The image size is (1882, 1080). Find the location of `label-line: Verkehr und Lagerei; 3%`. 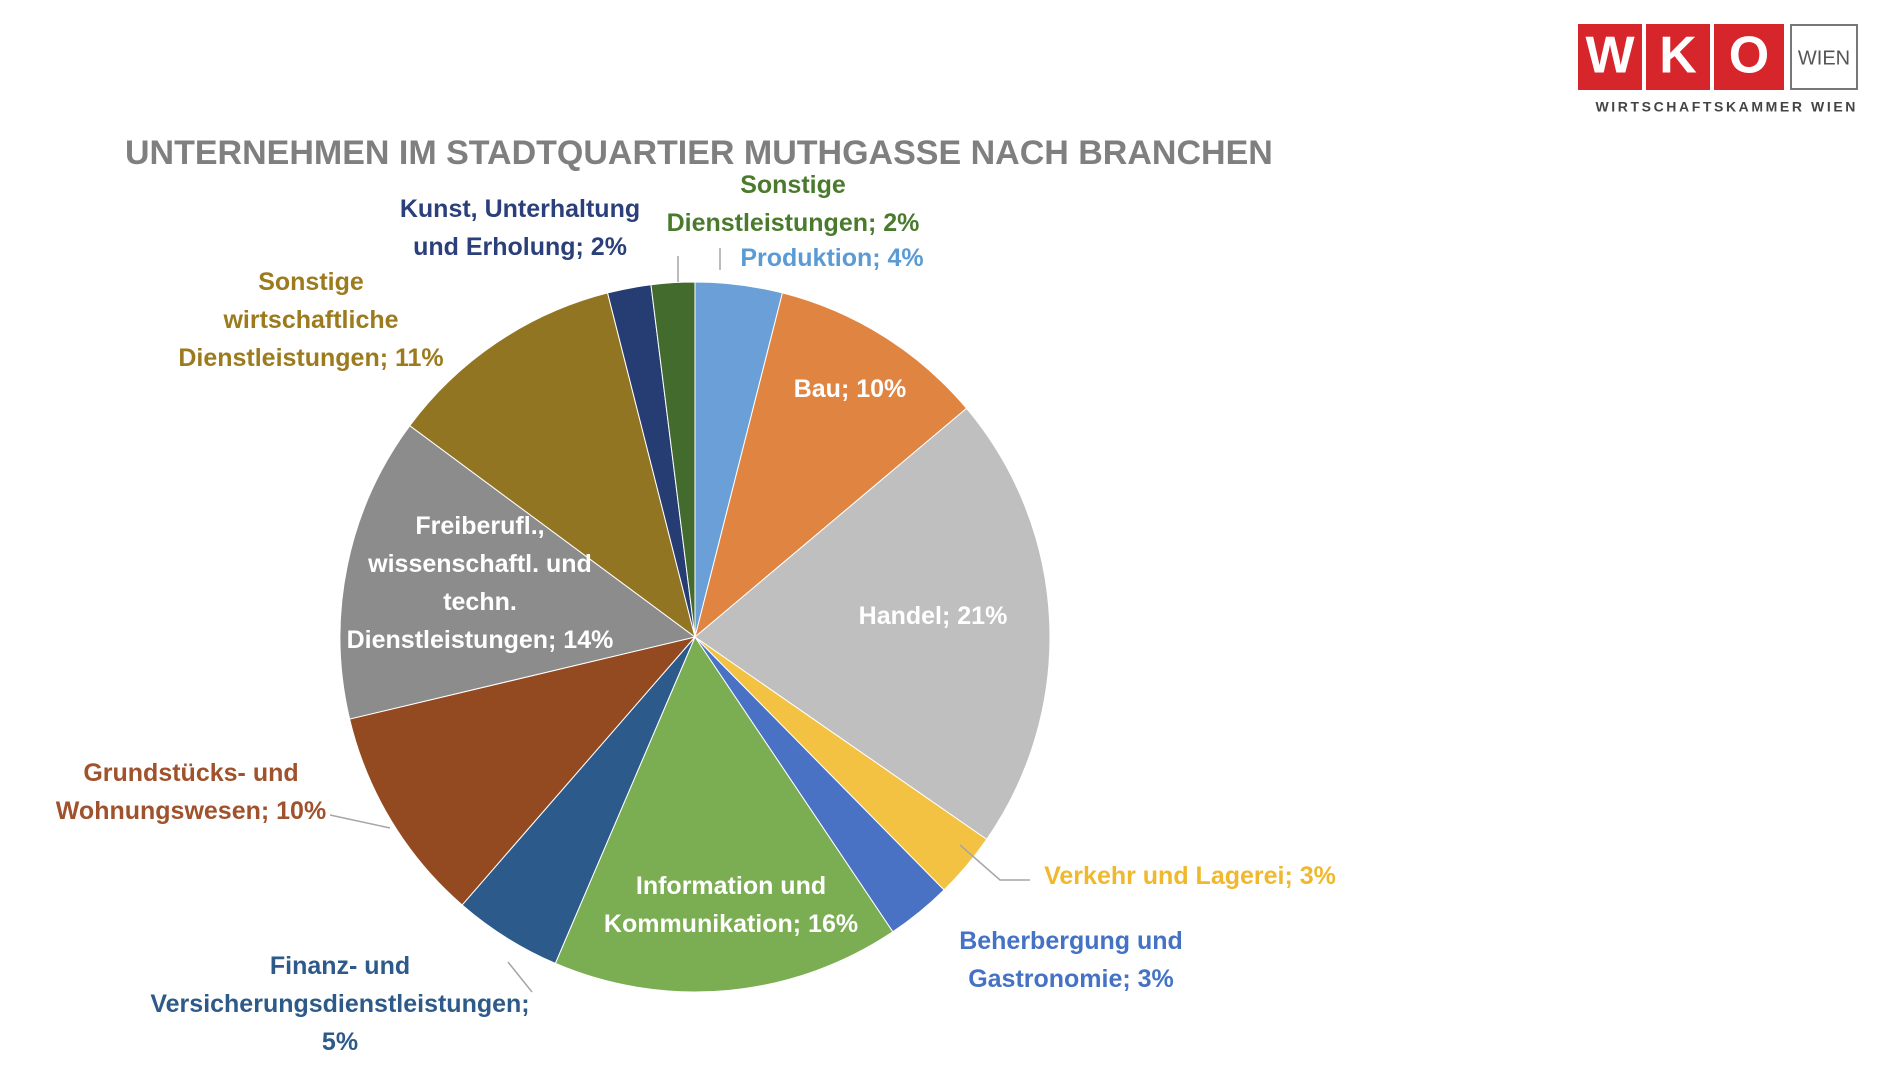

label-line: Verkehr und Lagerei; 3% is located at coordinates (1190, 876).